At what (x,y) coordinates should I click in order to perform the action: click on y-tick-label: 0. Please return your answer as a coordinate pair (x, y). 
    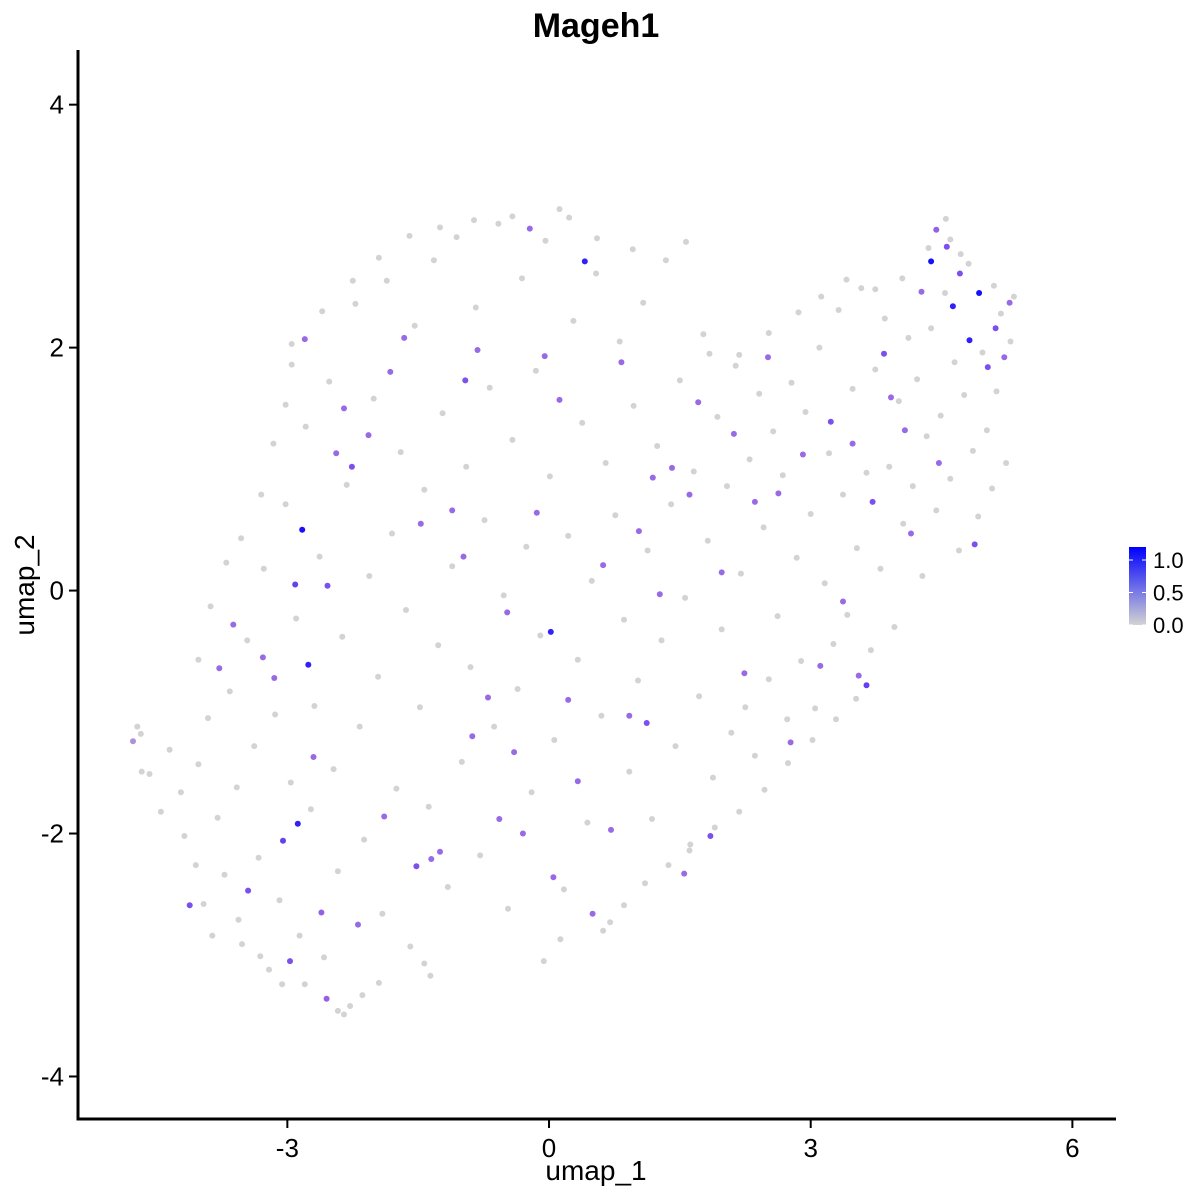
    Looking at the image, I should click on (57, 591).